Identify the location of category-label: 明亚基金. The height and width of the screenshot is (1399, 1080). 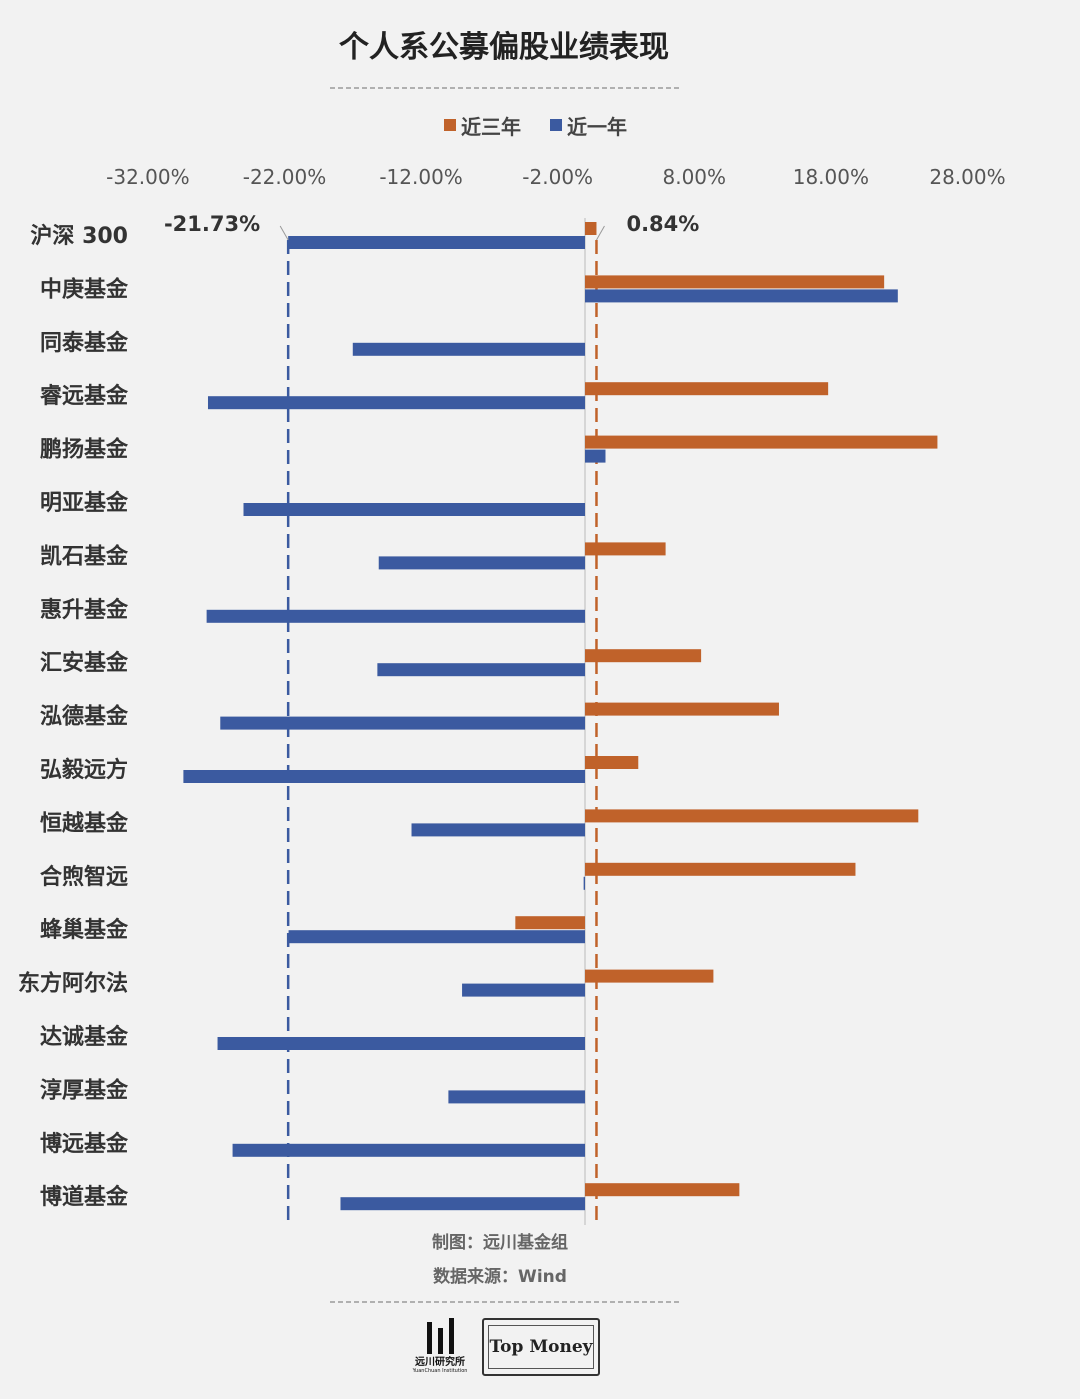
(84, 503).